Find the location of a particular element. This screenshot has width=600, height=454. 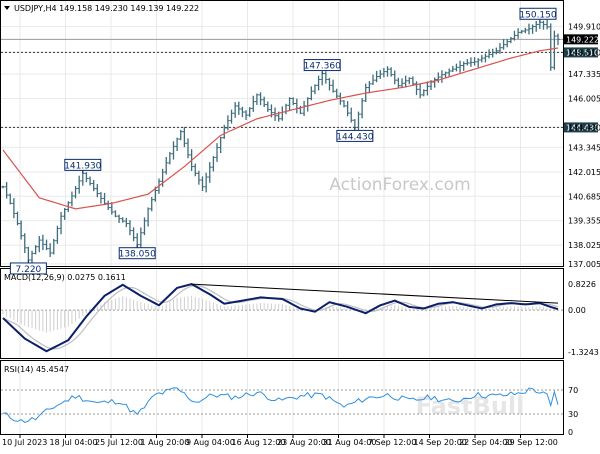

x-tick-label: 22 Sep 04:00 is located at coordinates (485, 442).